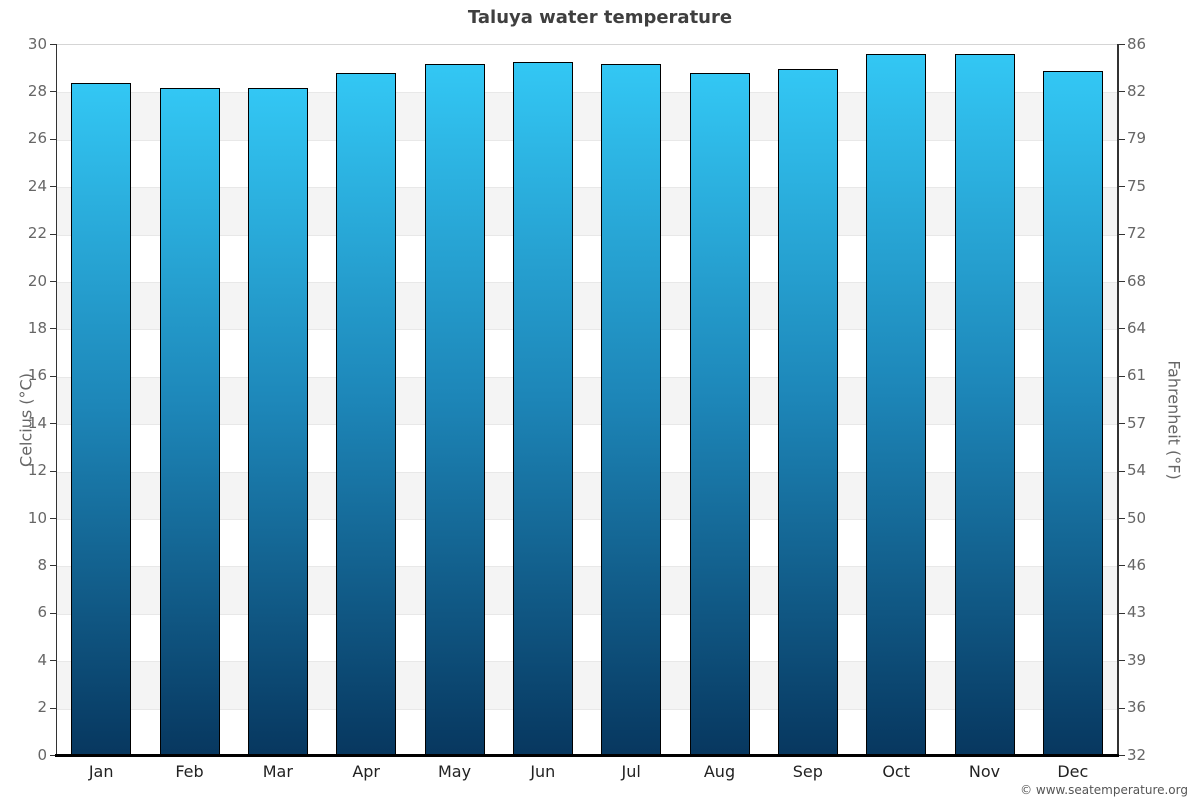 This screenshot has height=800, width=1200. What do you see at coordinates (1137, 707) in the screenshot?
I see `y-axis-tick-label-right: 36` at bounding box center [1137, 707].